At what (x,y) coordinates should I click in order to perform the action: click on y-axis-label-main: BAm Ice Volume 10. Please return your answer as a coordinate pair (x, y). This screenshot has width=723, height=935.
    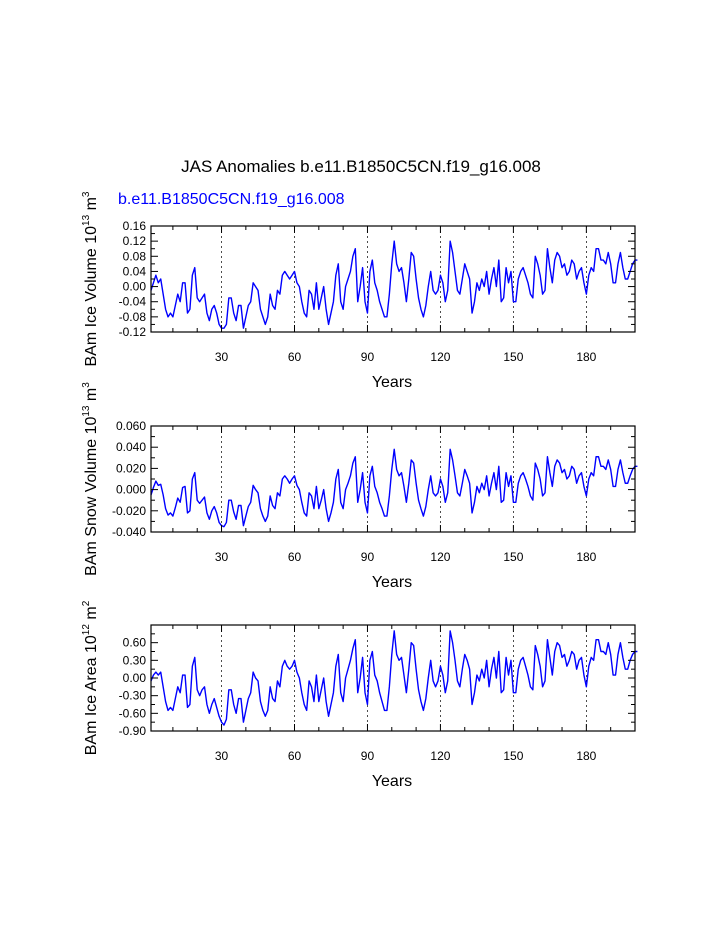
    Looking at the image, I should click on (91, 296).